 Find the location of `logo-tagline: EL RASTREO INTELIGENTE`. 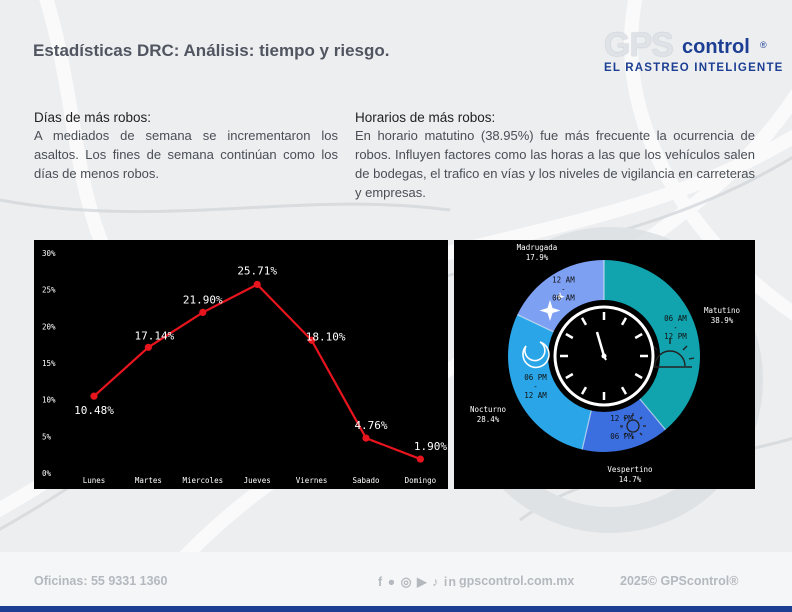

logo-tagline: EL RASTREO INTELIGENTE is located at coordinates (694, 68).